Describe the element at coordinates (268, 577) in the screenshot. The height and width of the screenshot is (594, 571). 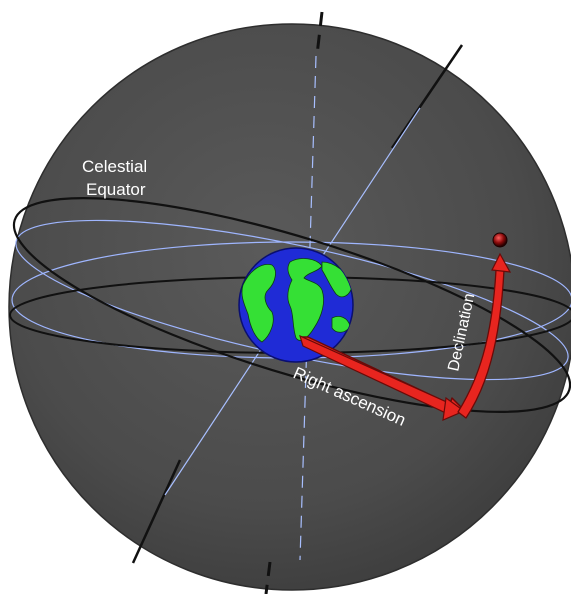
I see `vertical-axis-bottom` at that location.